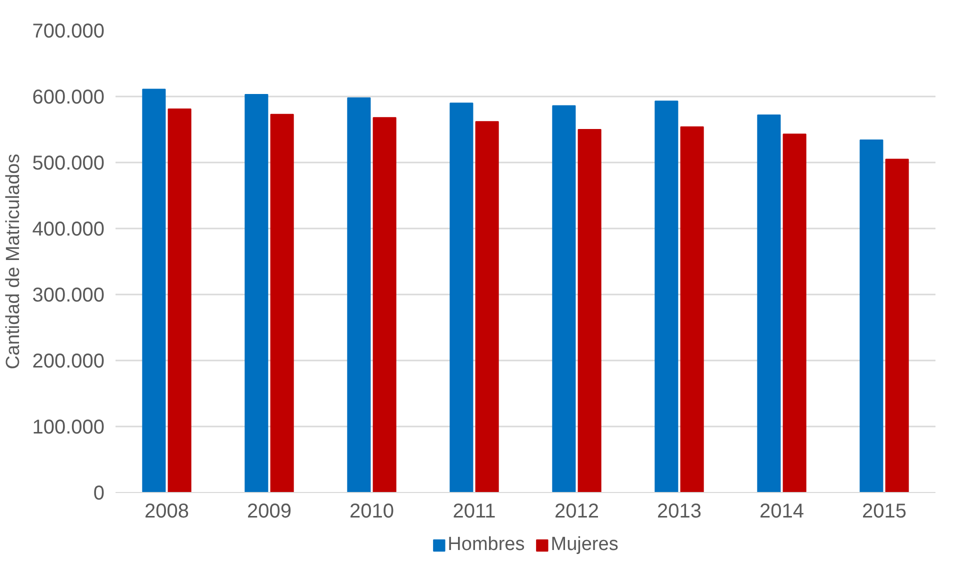 This screenshot has height=580, width=956. What do you see at coordinates (68, 361) in the screenshot?
I see `y-tick-label: 200.000` at bounding box center [68, 361].